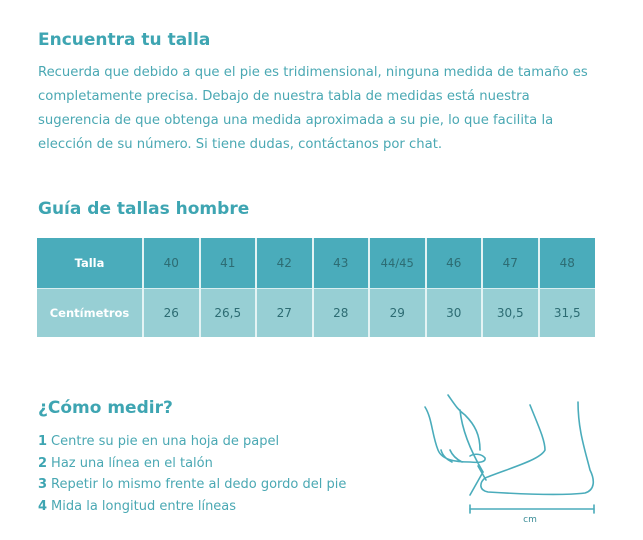 This screenshot has height=540, width=643. What do you see at coordinates (510, 312) in the screenshot?
I see `cm-cell: 30,5` at bounding box center [510, 312].